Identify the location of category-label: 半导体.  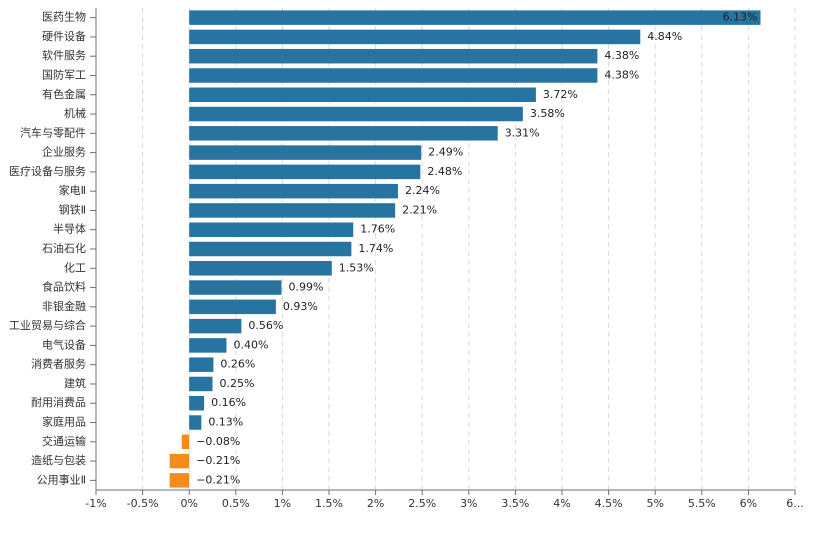
(69, 229).